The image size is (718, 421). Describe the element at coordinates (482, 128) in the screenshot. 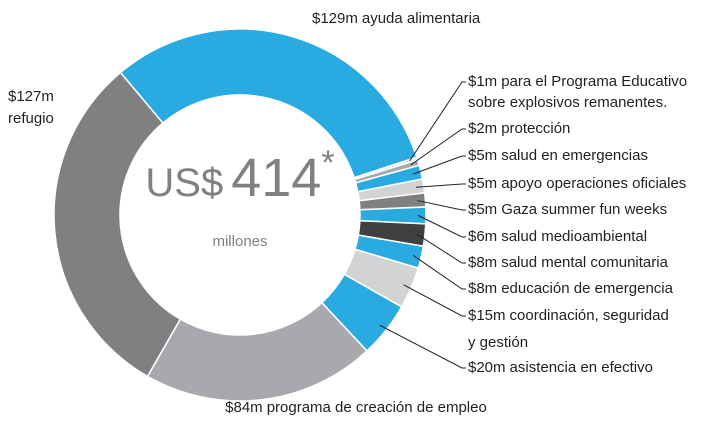

I see `value-label: $2m` at that location.